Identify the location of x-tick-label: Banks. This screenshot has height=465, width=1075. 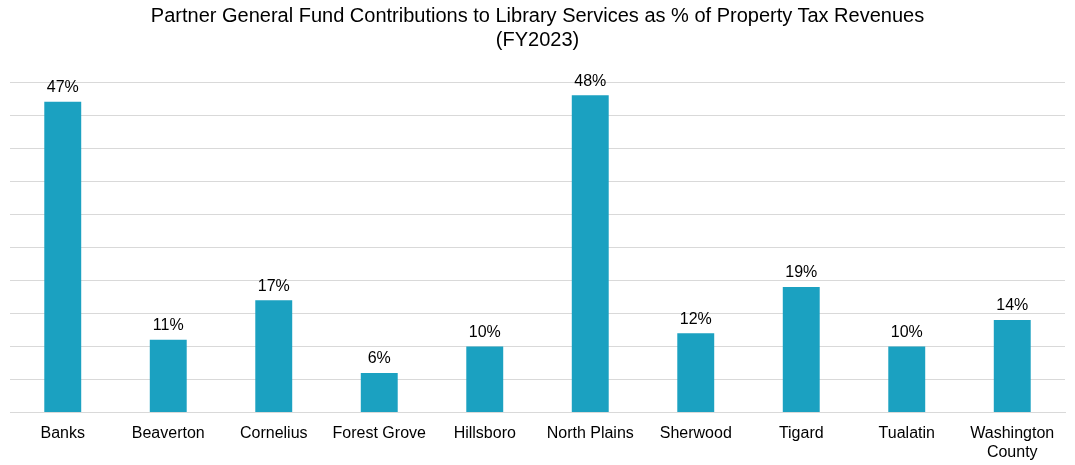
(62, 432).